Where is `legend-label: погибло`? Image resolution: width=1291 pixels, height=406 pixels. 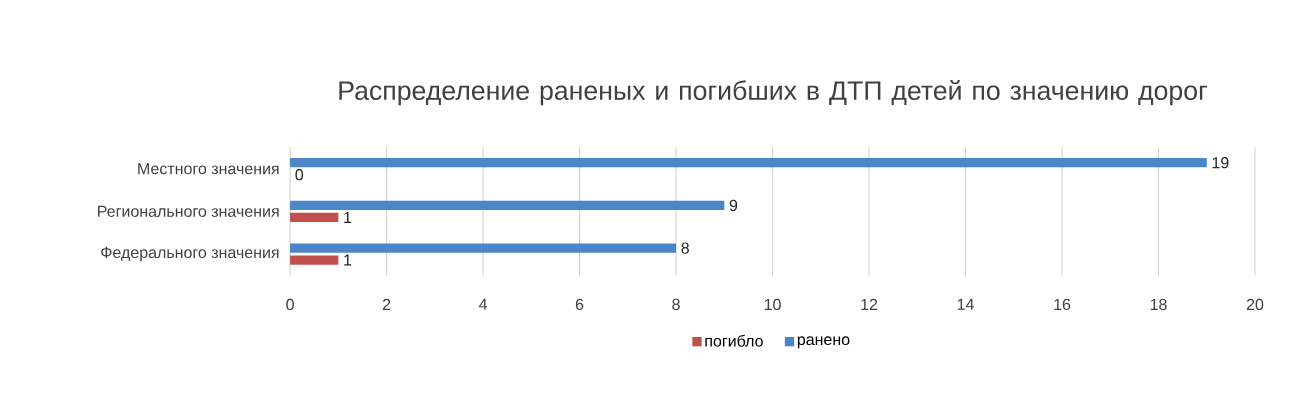
legend-label: погибло is located at coordinates (734, 340).